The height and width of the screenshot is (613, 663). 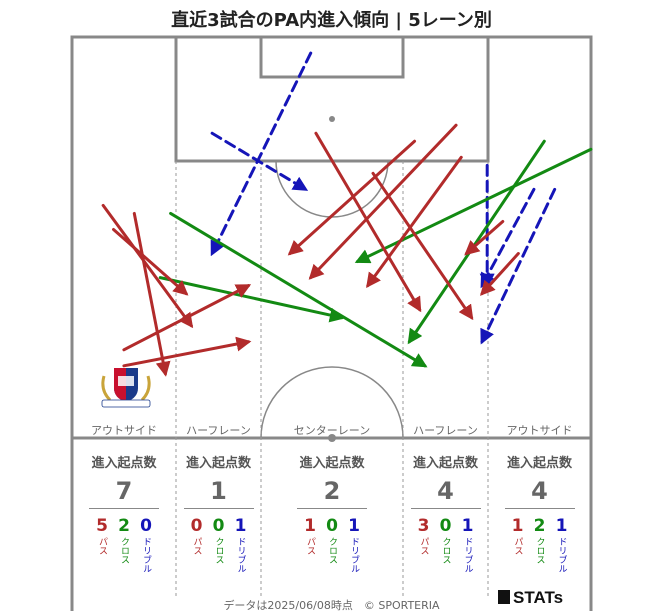 What do you see at coordinates (445, 430) in the screenshot?
I see `lane-label-4: ハーフレーン` at bounding box center [445, 430].